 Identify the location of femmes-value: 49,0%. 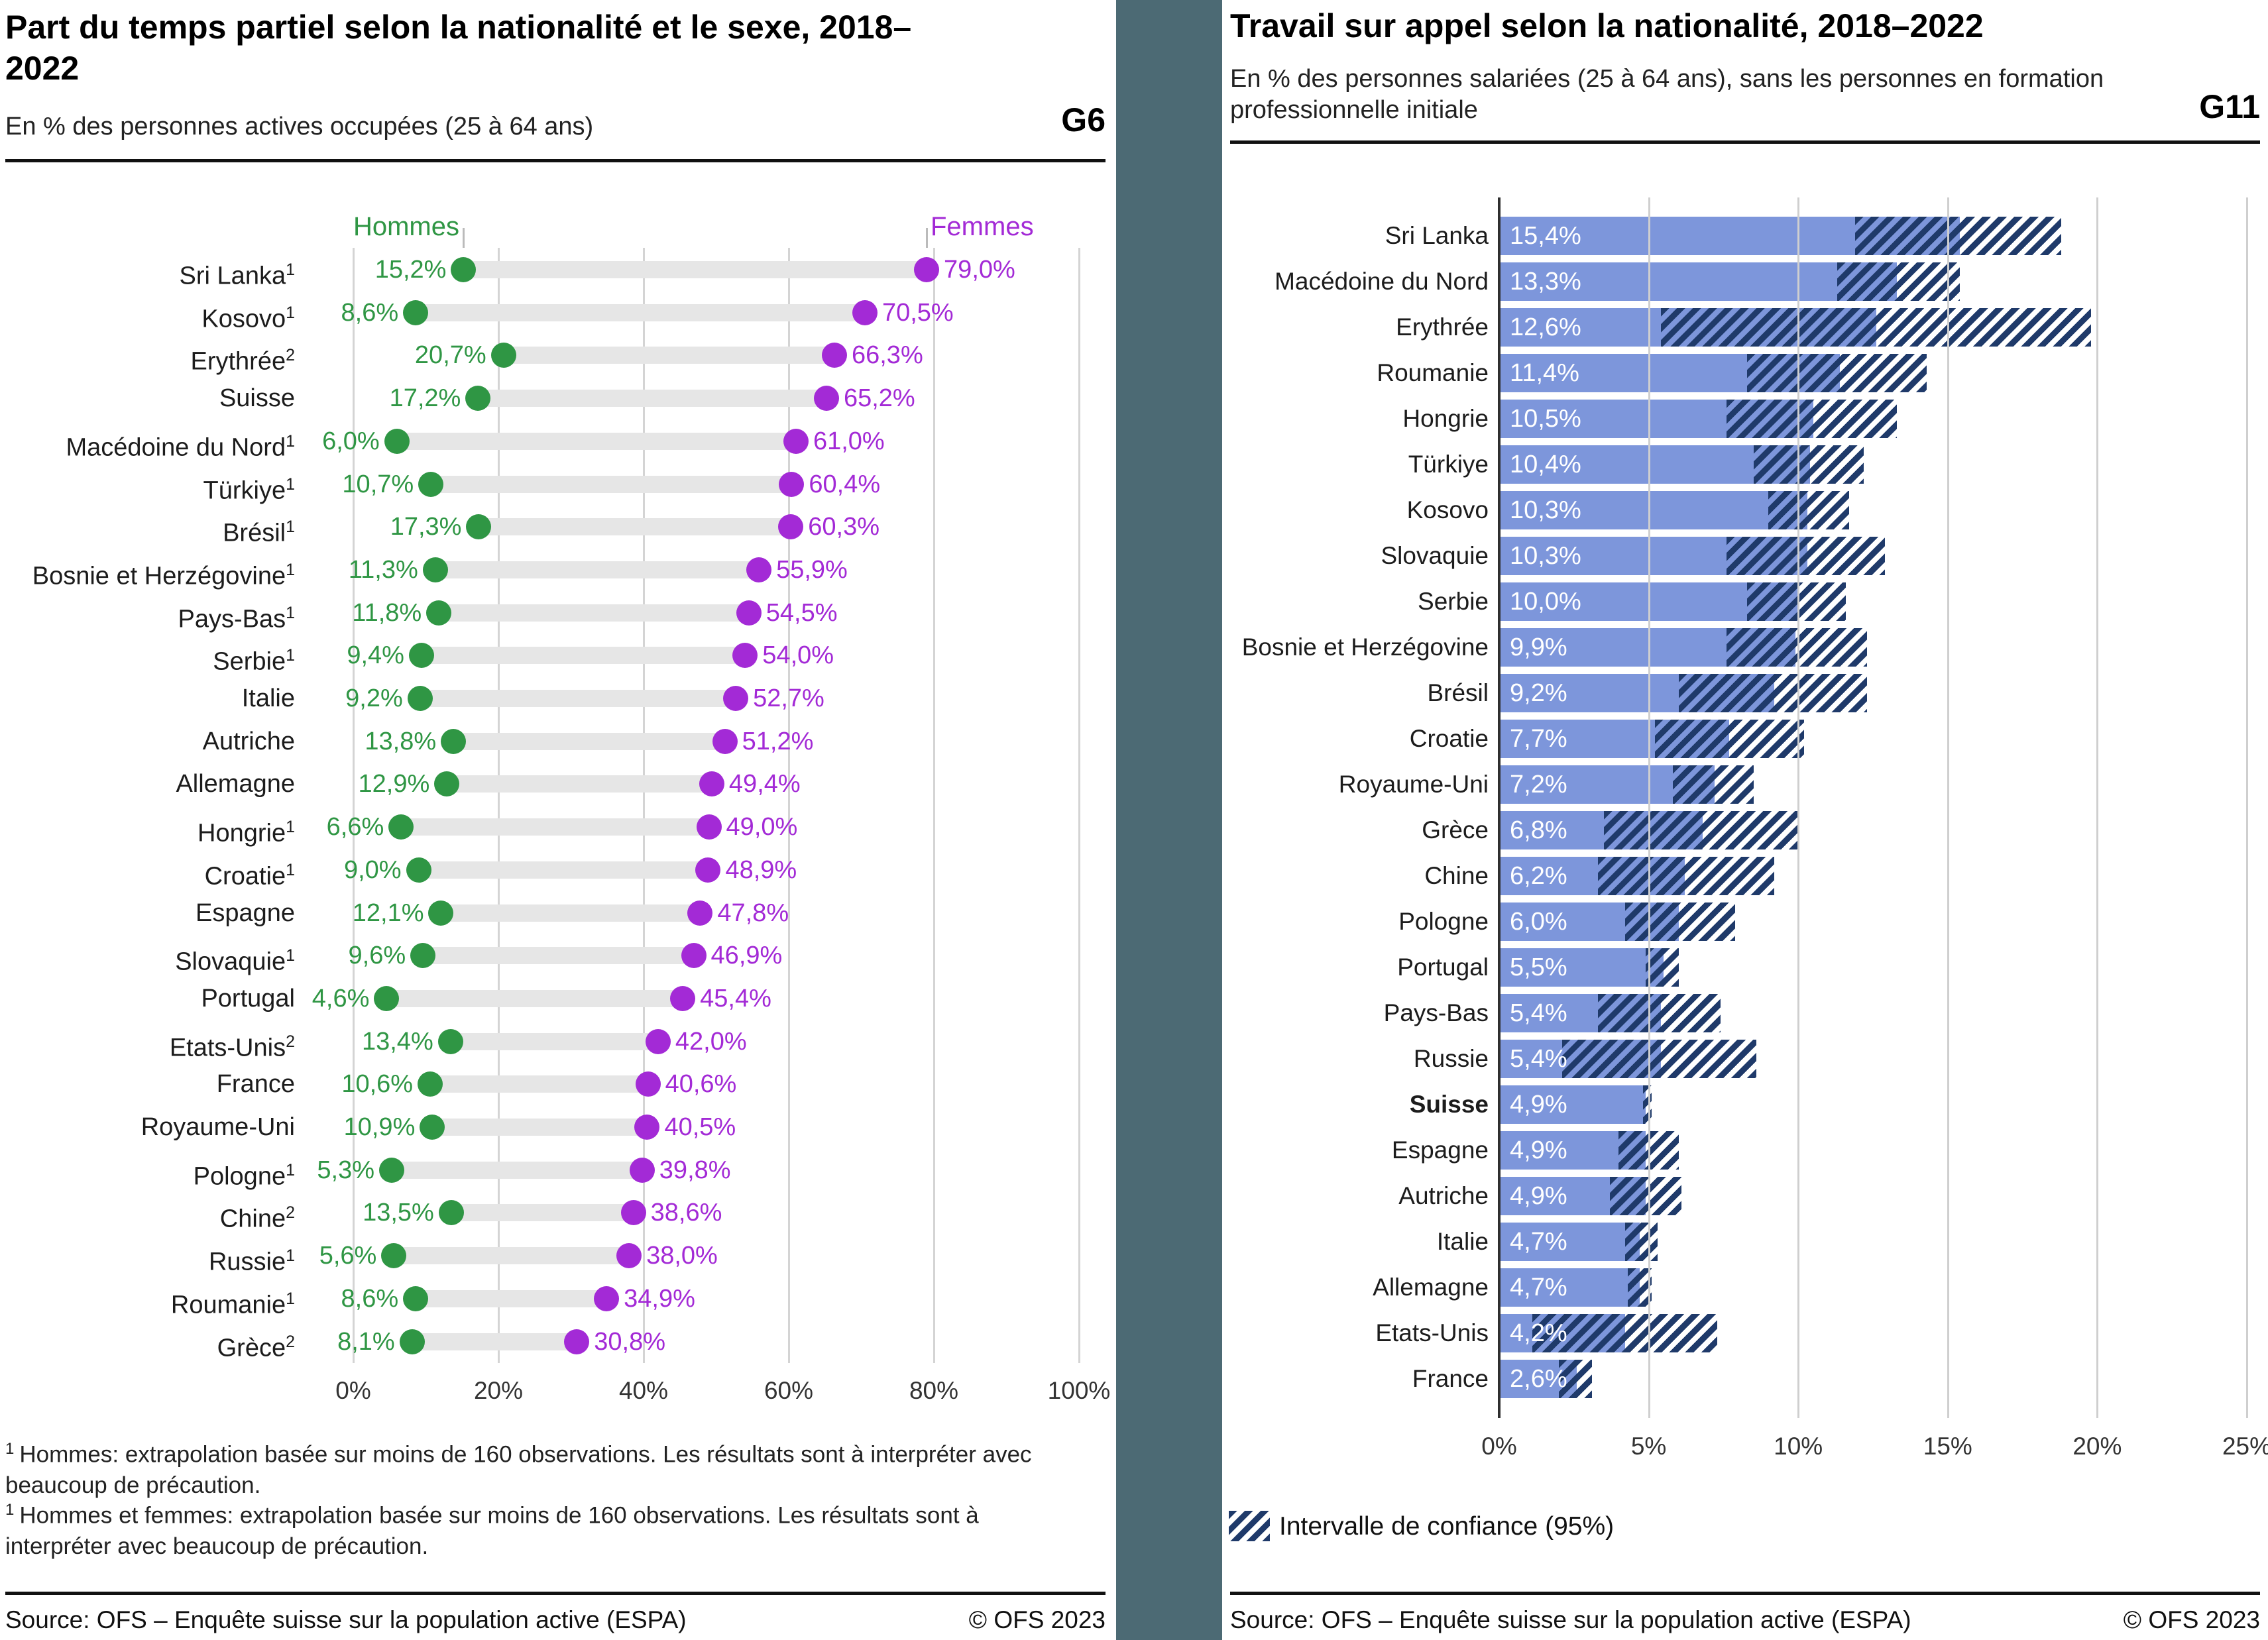
(762, 827).